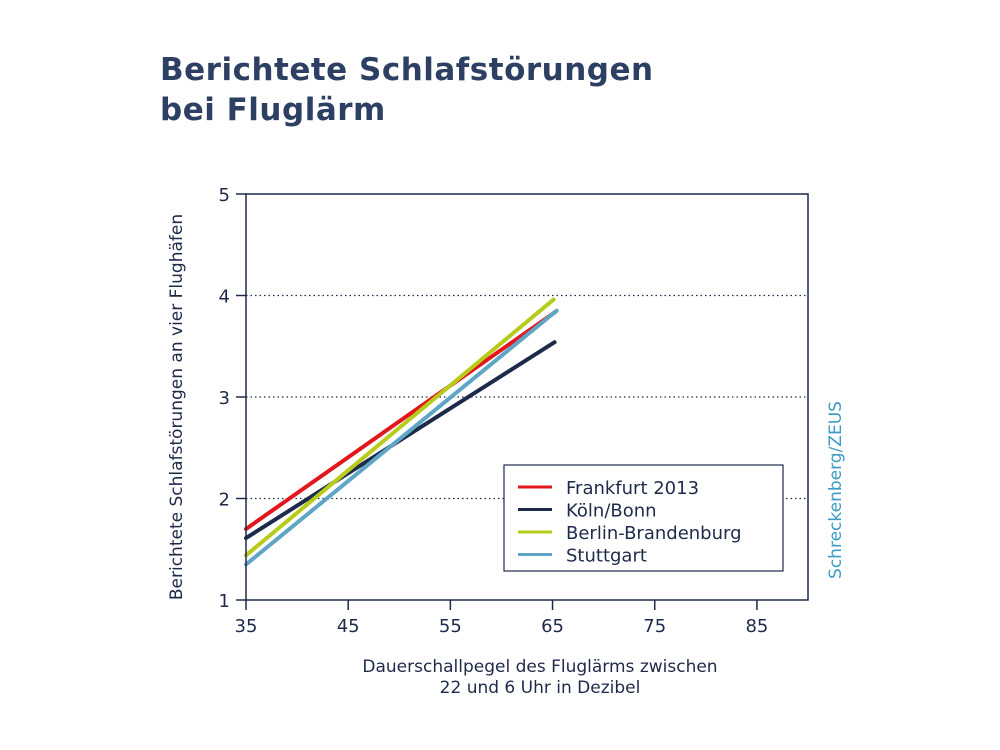 This screenshot has width=1000, height=750. I want to click on x-tick-label: 85, so click(756, 626).